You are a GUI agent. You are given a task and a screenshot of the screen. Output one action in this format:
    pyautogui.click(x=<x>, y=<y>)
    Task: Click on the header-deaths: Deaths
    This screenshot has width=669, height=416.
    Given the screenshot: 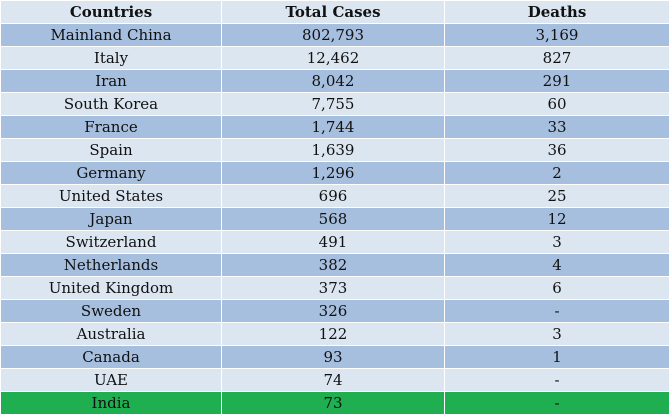 What is the action you would take?
    pyautogui.click(x=556, y=12)
    